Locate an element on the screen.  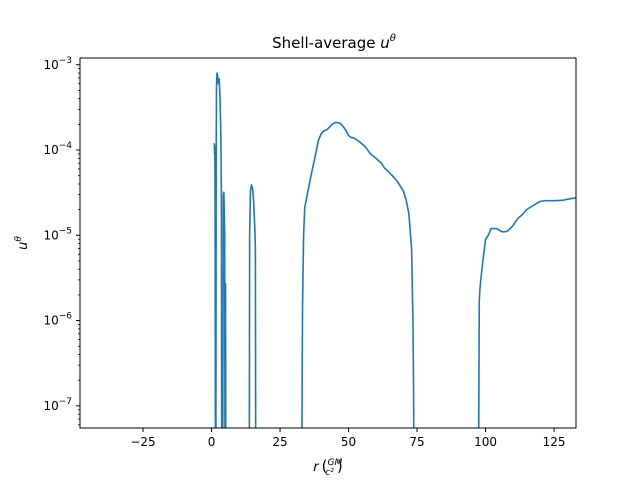
x-tick-label: 100 is located at coordinates (485, 442).